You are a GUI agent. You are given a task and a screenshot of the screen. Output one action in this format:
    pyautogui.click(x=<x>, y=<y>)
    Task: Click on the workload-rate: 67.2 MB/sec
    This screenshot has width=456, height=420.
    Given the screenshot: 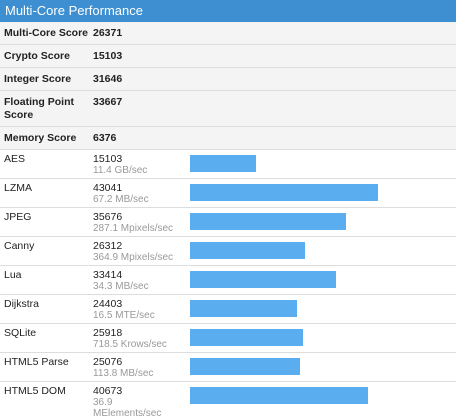 What is the action you would take?
    pyautogui.click(x=121, y=199)
    